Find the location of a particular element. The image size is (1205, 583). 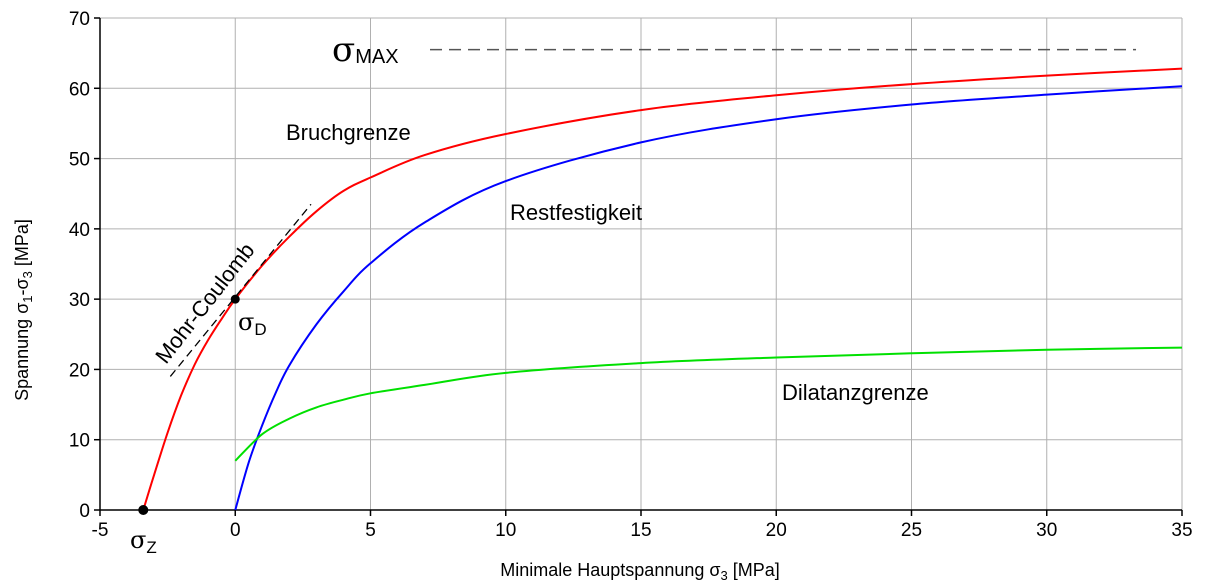

y-tick-label: 50 is located at coordinates (79, 160).